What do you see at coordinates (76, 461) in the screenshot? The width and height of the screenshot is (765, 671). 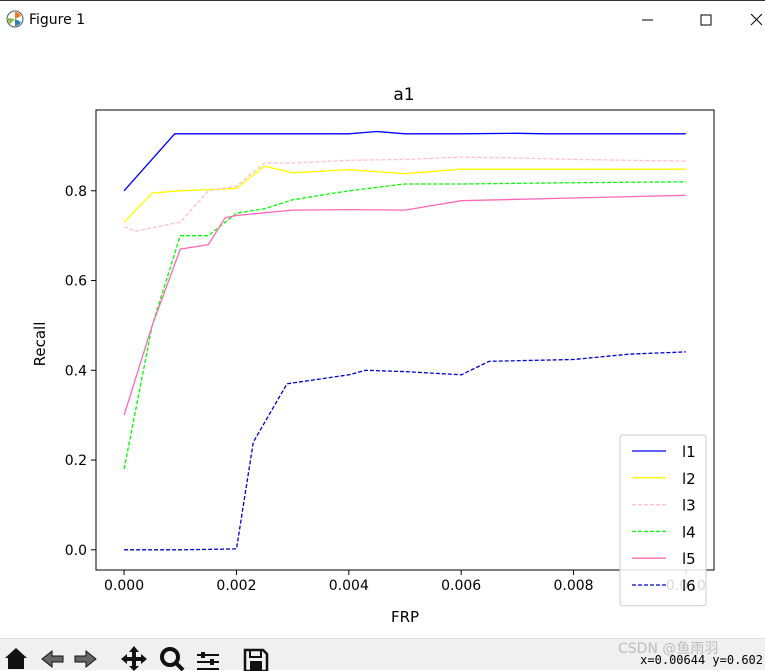 I see `y-tick-label: 0.2` at bounding box center [76, 461].